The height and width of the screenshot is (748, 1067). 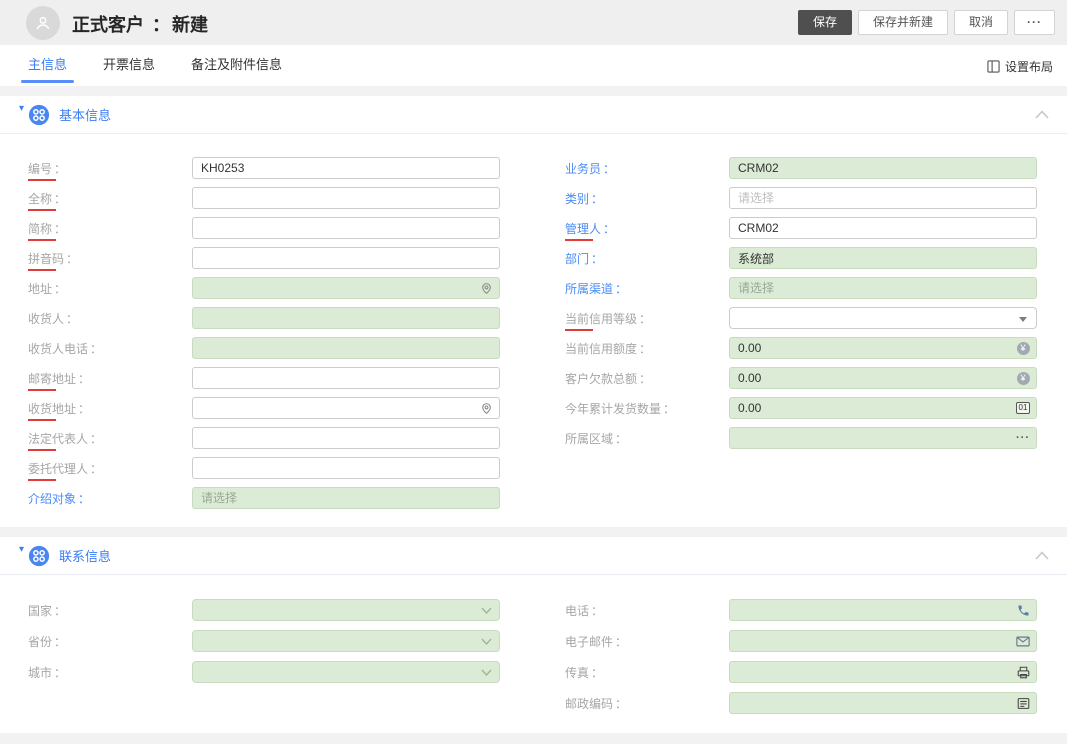 What do you see at coordinates (346, 672) in the screenshot?
I see `city-select` at bounding box center [346, 672].